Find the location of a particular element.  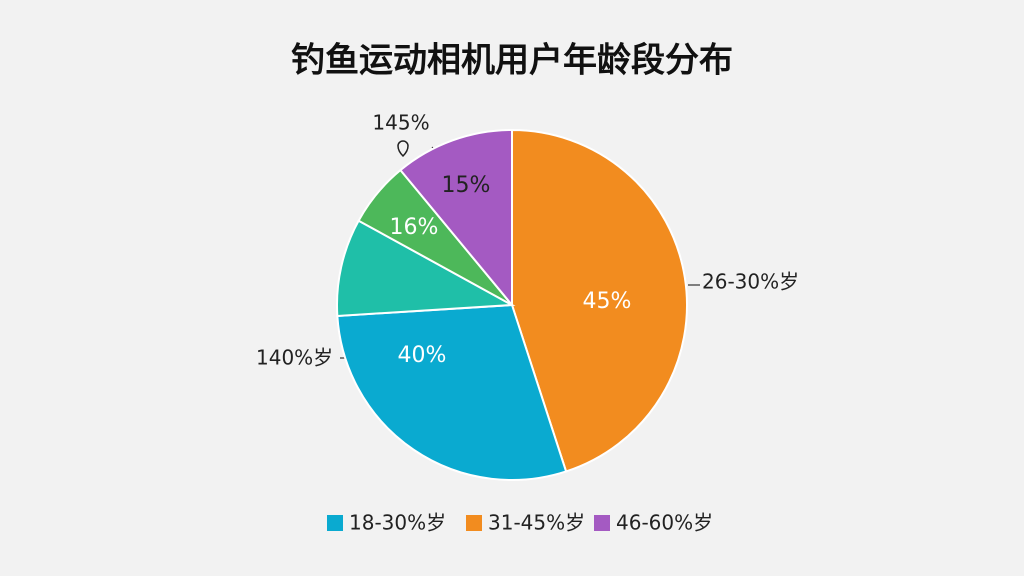

annotation: 140%岁 is located at coordinates (294, 358).